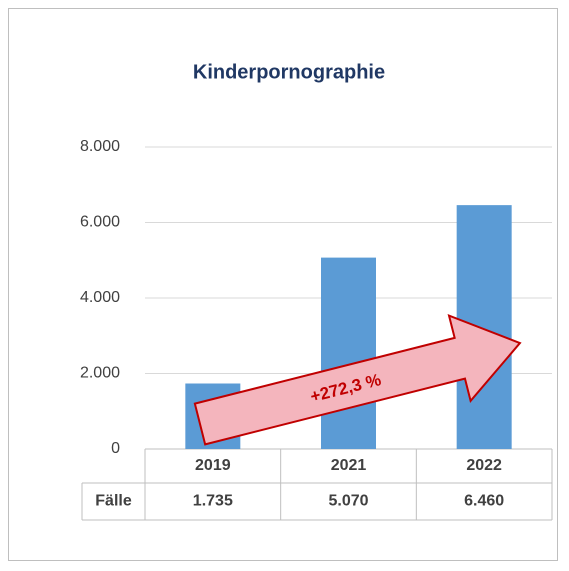  What do you see at coordinates (349, 465) in the screenshot?
I see `x-tick-label: 2021` at bounding box center [349, 465].